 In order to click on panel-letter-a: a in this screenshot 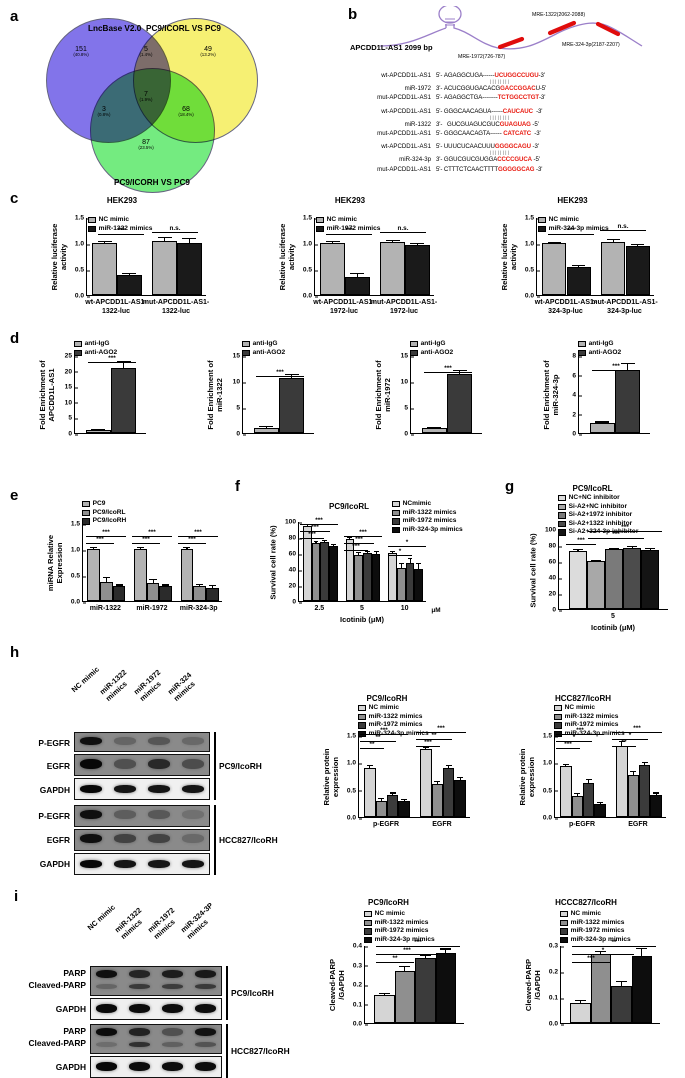, I will do `click(14, 16)`.